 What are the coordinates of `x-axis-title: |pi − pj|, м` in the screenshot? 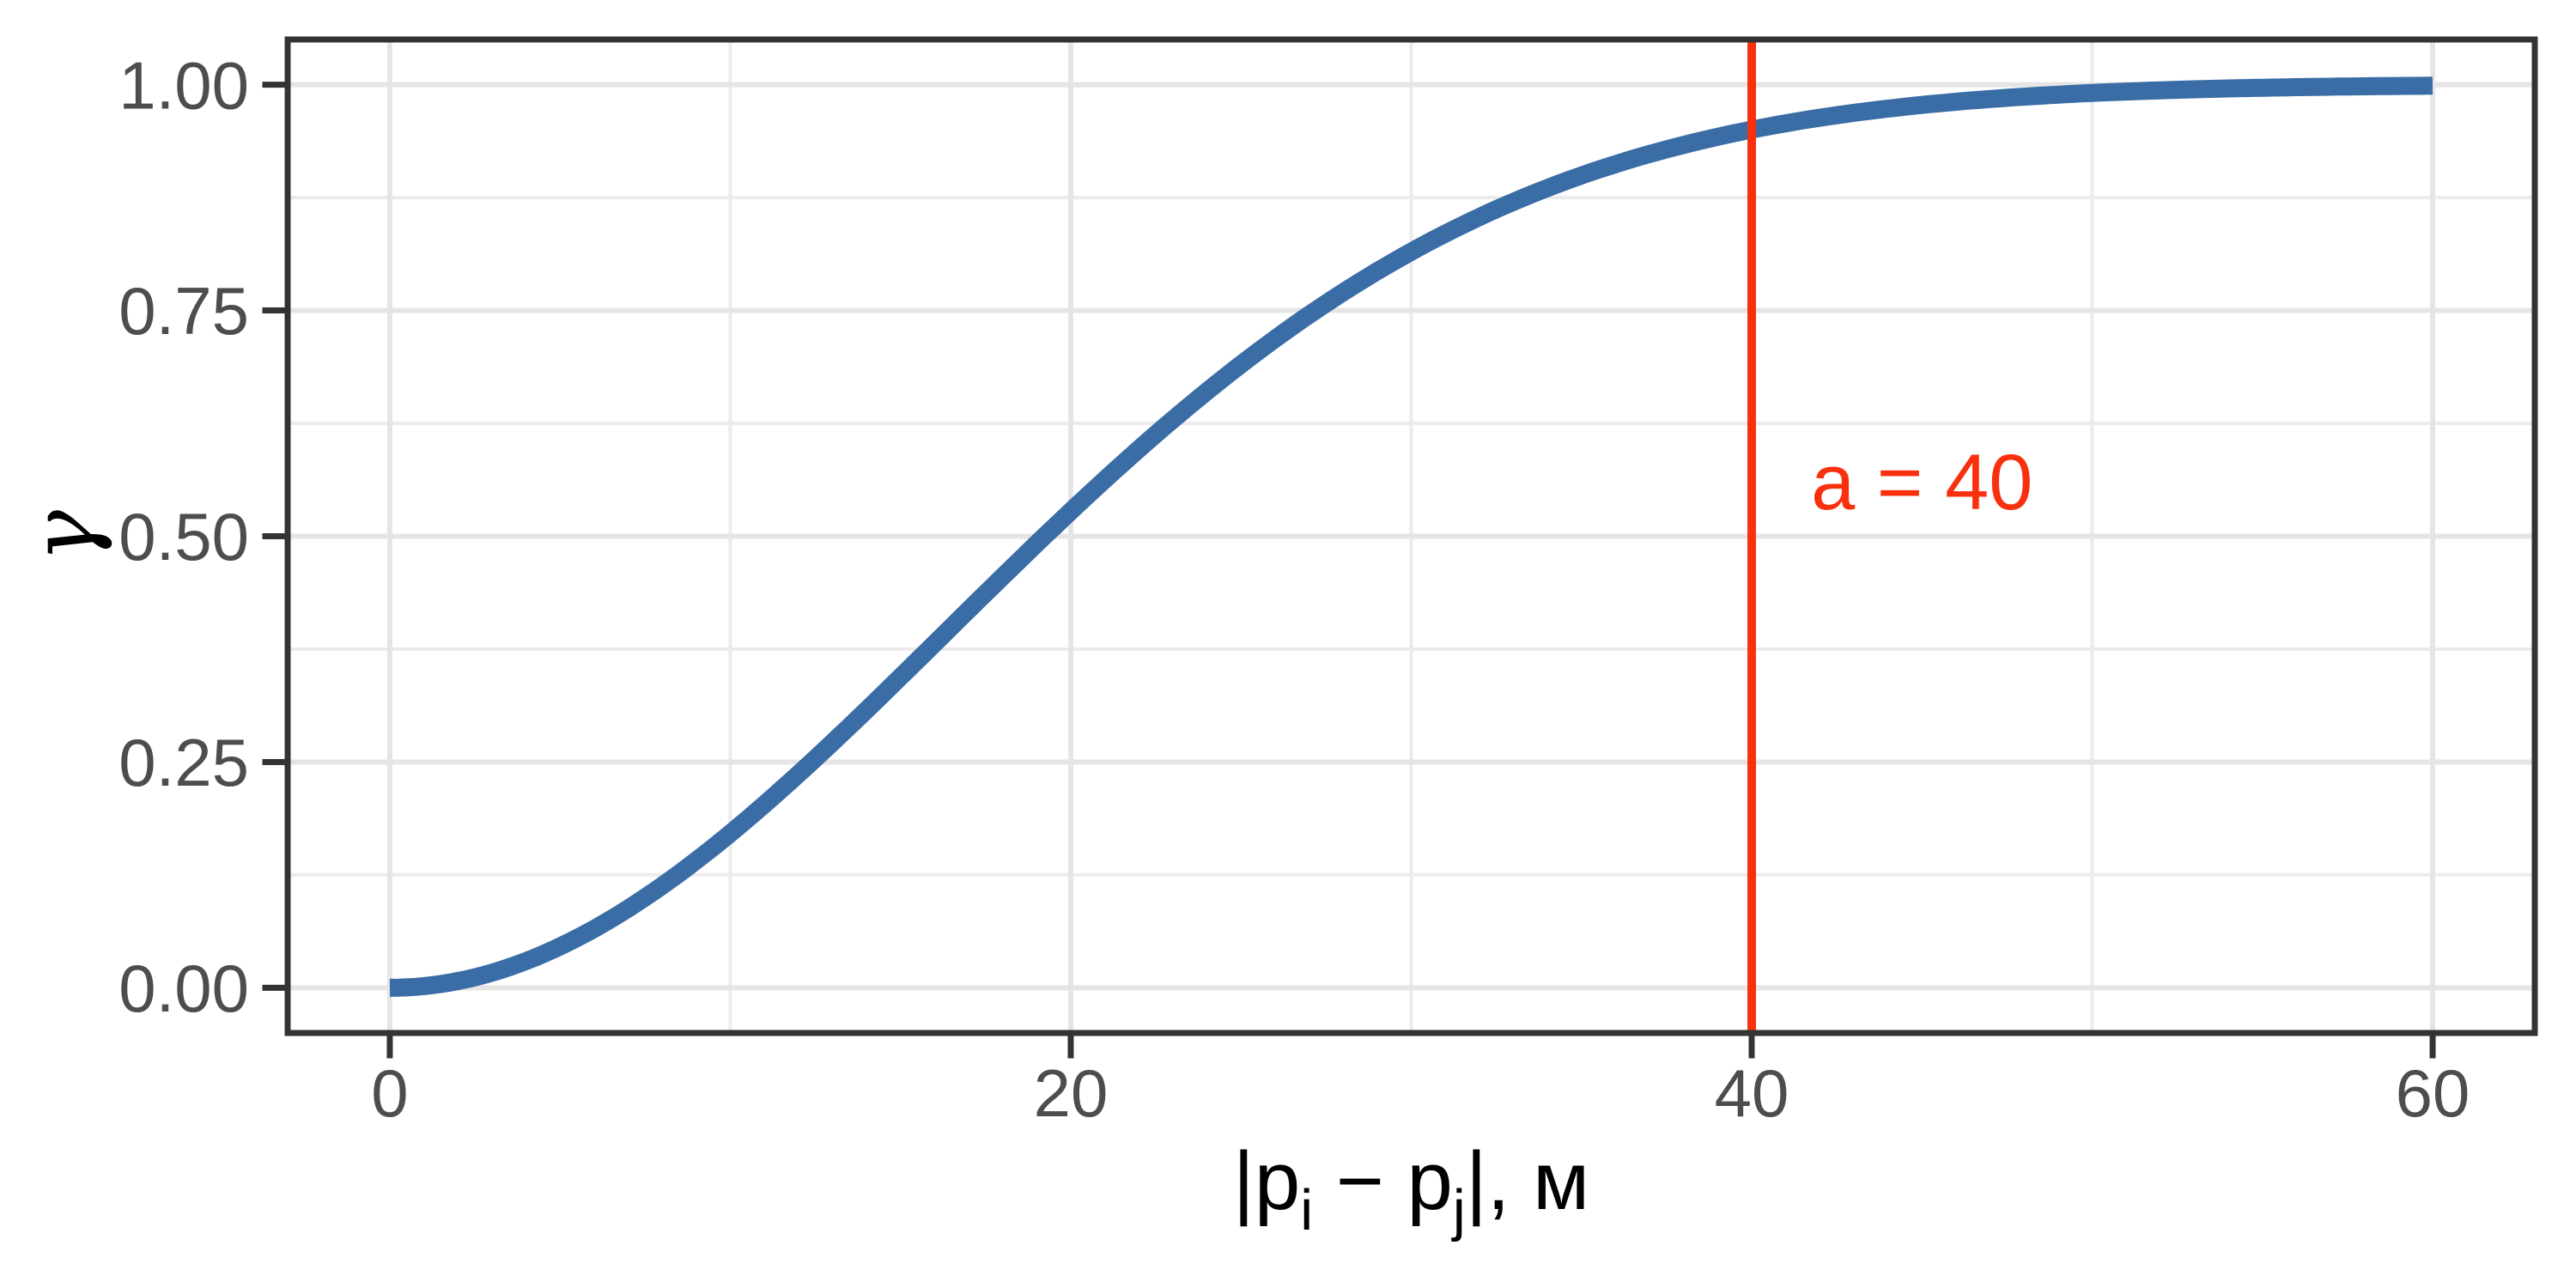 It's located at (1411, 1188).